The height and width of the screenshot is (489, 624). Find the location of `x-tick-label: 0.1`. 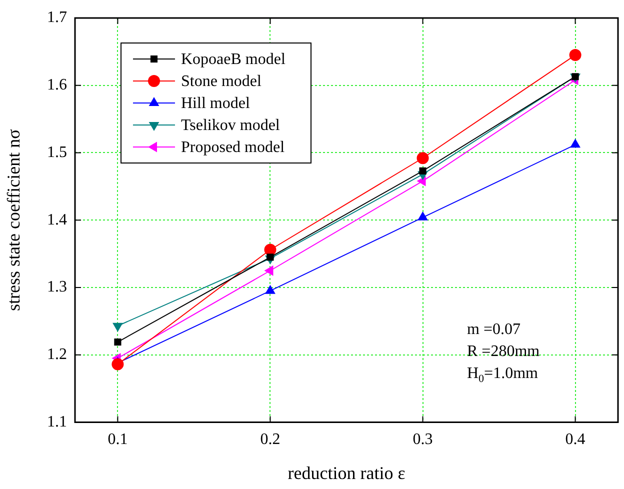

x-tick-label: 0.1 is located at coordinates (118, 439).